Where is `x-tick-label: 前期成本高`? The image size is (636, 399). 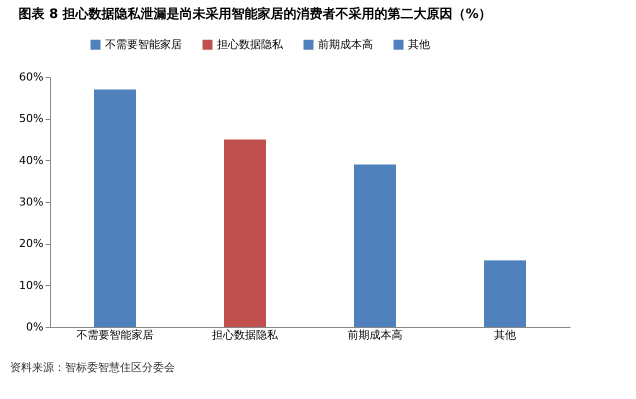 x-tick-label: 前期成本高 is located at coordinates (375, 335).